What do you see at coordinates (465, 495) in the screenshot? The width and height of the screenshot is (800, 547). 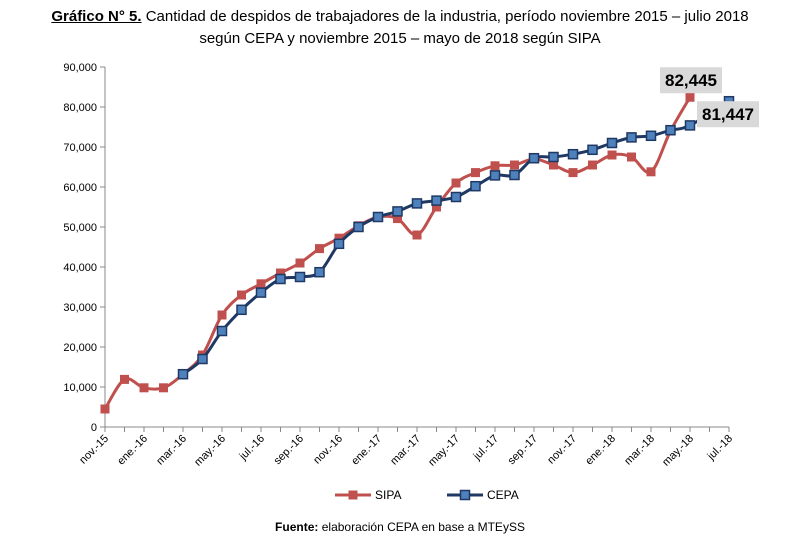 I see `legend-marker-cepa` at bounding box center [465, 495].